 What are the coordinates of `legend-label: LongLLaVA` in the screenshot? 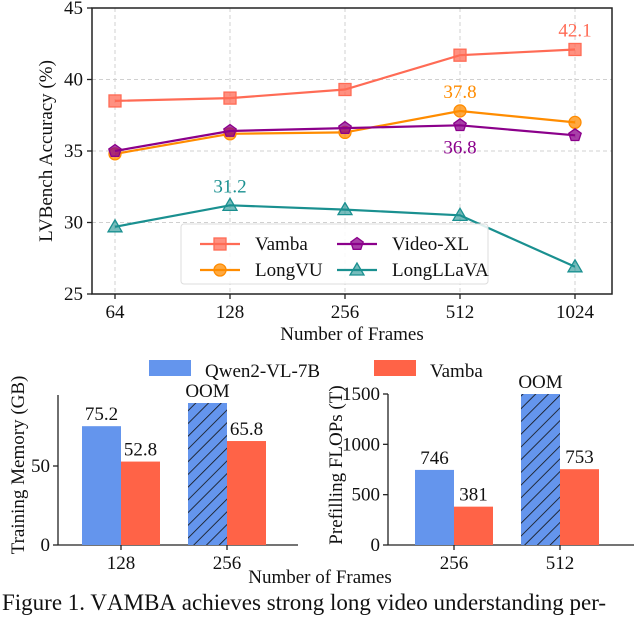 It's located at (440, 270).